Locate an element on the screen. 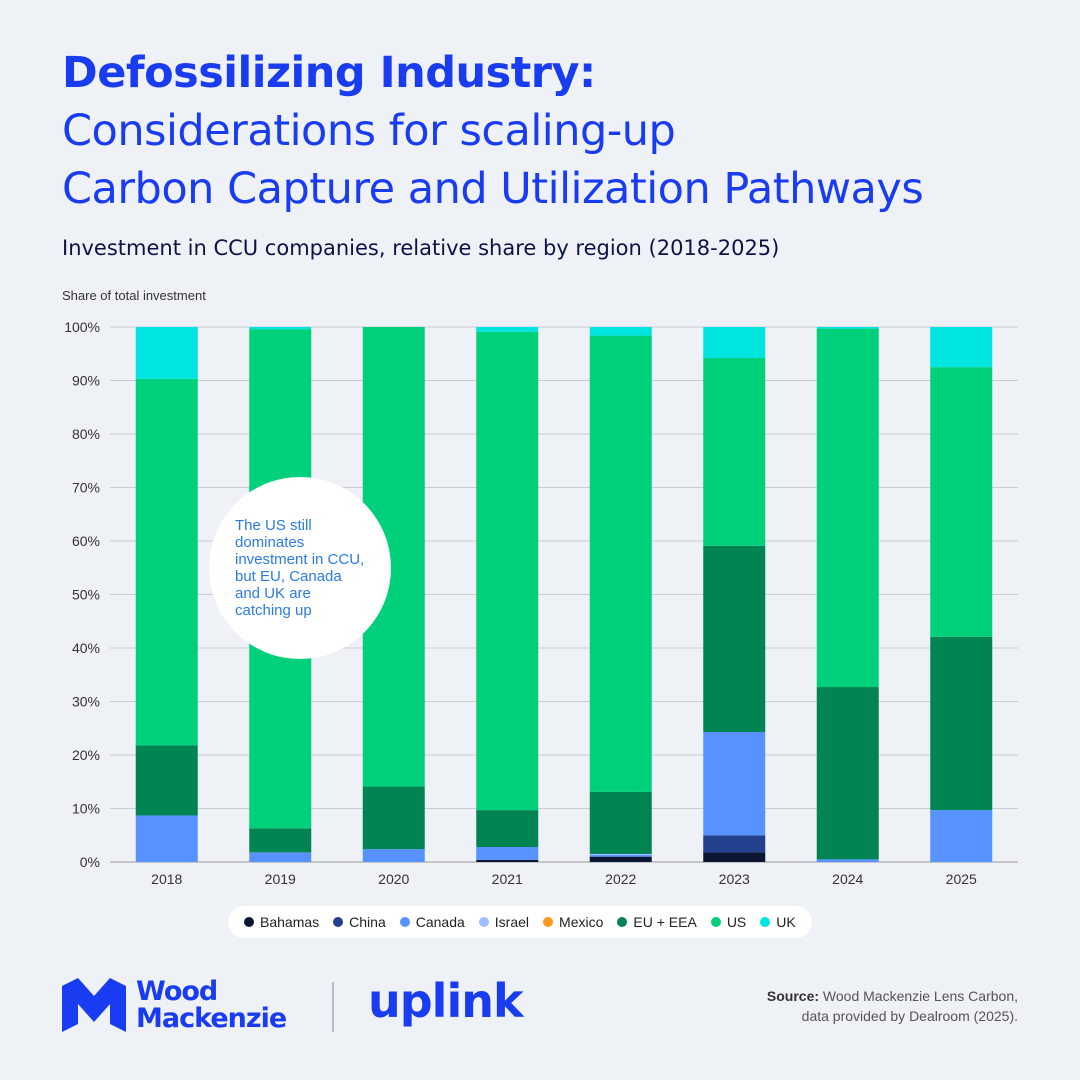  x-tick-label: 2021 is located at coordinates (507, 879).